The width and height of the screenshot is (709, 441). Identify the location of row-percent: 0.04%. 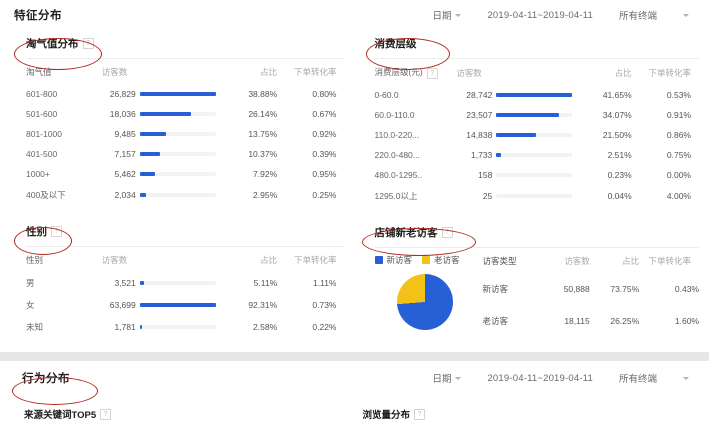
(619, 196).